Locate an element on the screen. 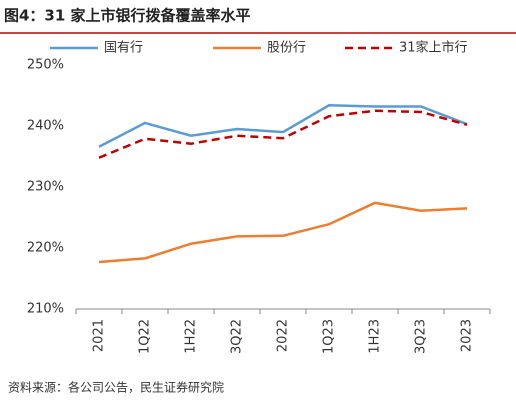  y-tick-label: 250% is located at coordinates (45, 65).